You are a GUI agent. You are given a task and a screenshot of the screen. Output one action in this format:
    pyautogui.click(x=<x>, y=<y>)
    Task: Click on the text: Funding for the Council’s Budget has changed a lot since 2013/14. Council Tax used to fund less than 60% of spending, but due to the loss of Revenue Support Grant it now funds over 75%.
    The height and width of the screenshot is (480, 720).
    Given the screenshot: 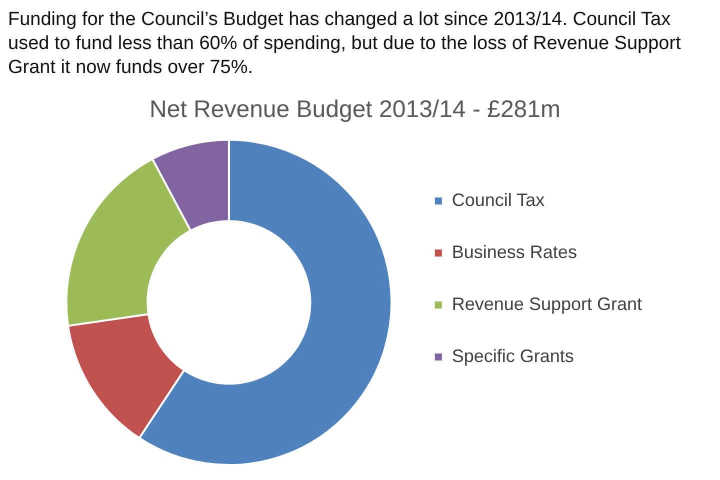 What is the action you would take?
    pyautogui.click(x=345, y=44)
    